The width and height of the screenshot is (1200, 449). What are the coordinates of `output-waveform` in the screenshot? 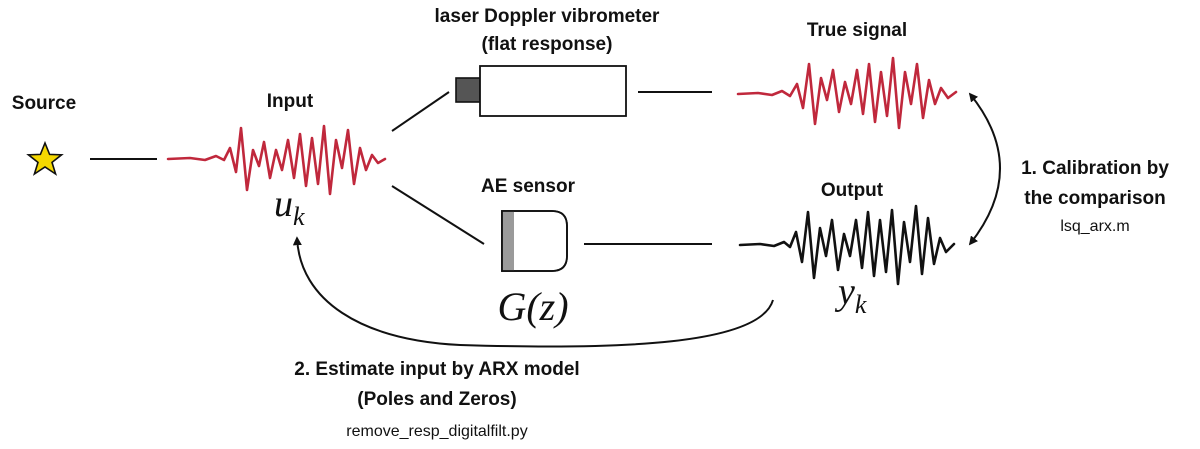 It's located at (847, 245).